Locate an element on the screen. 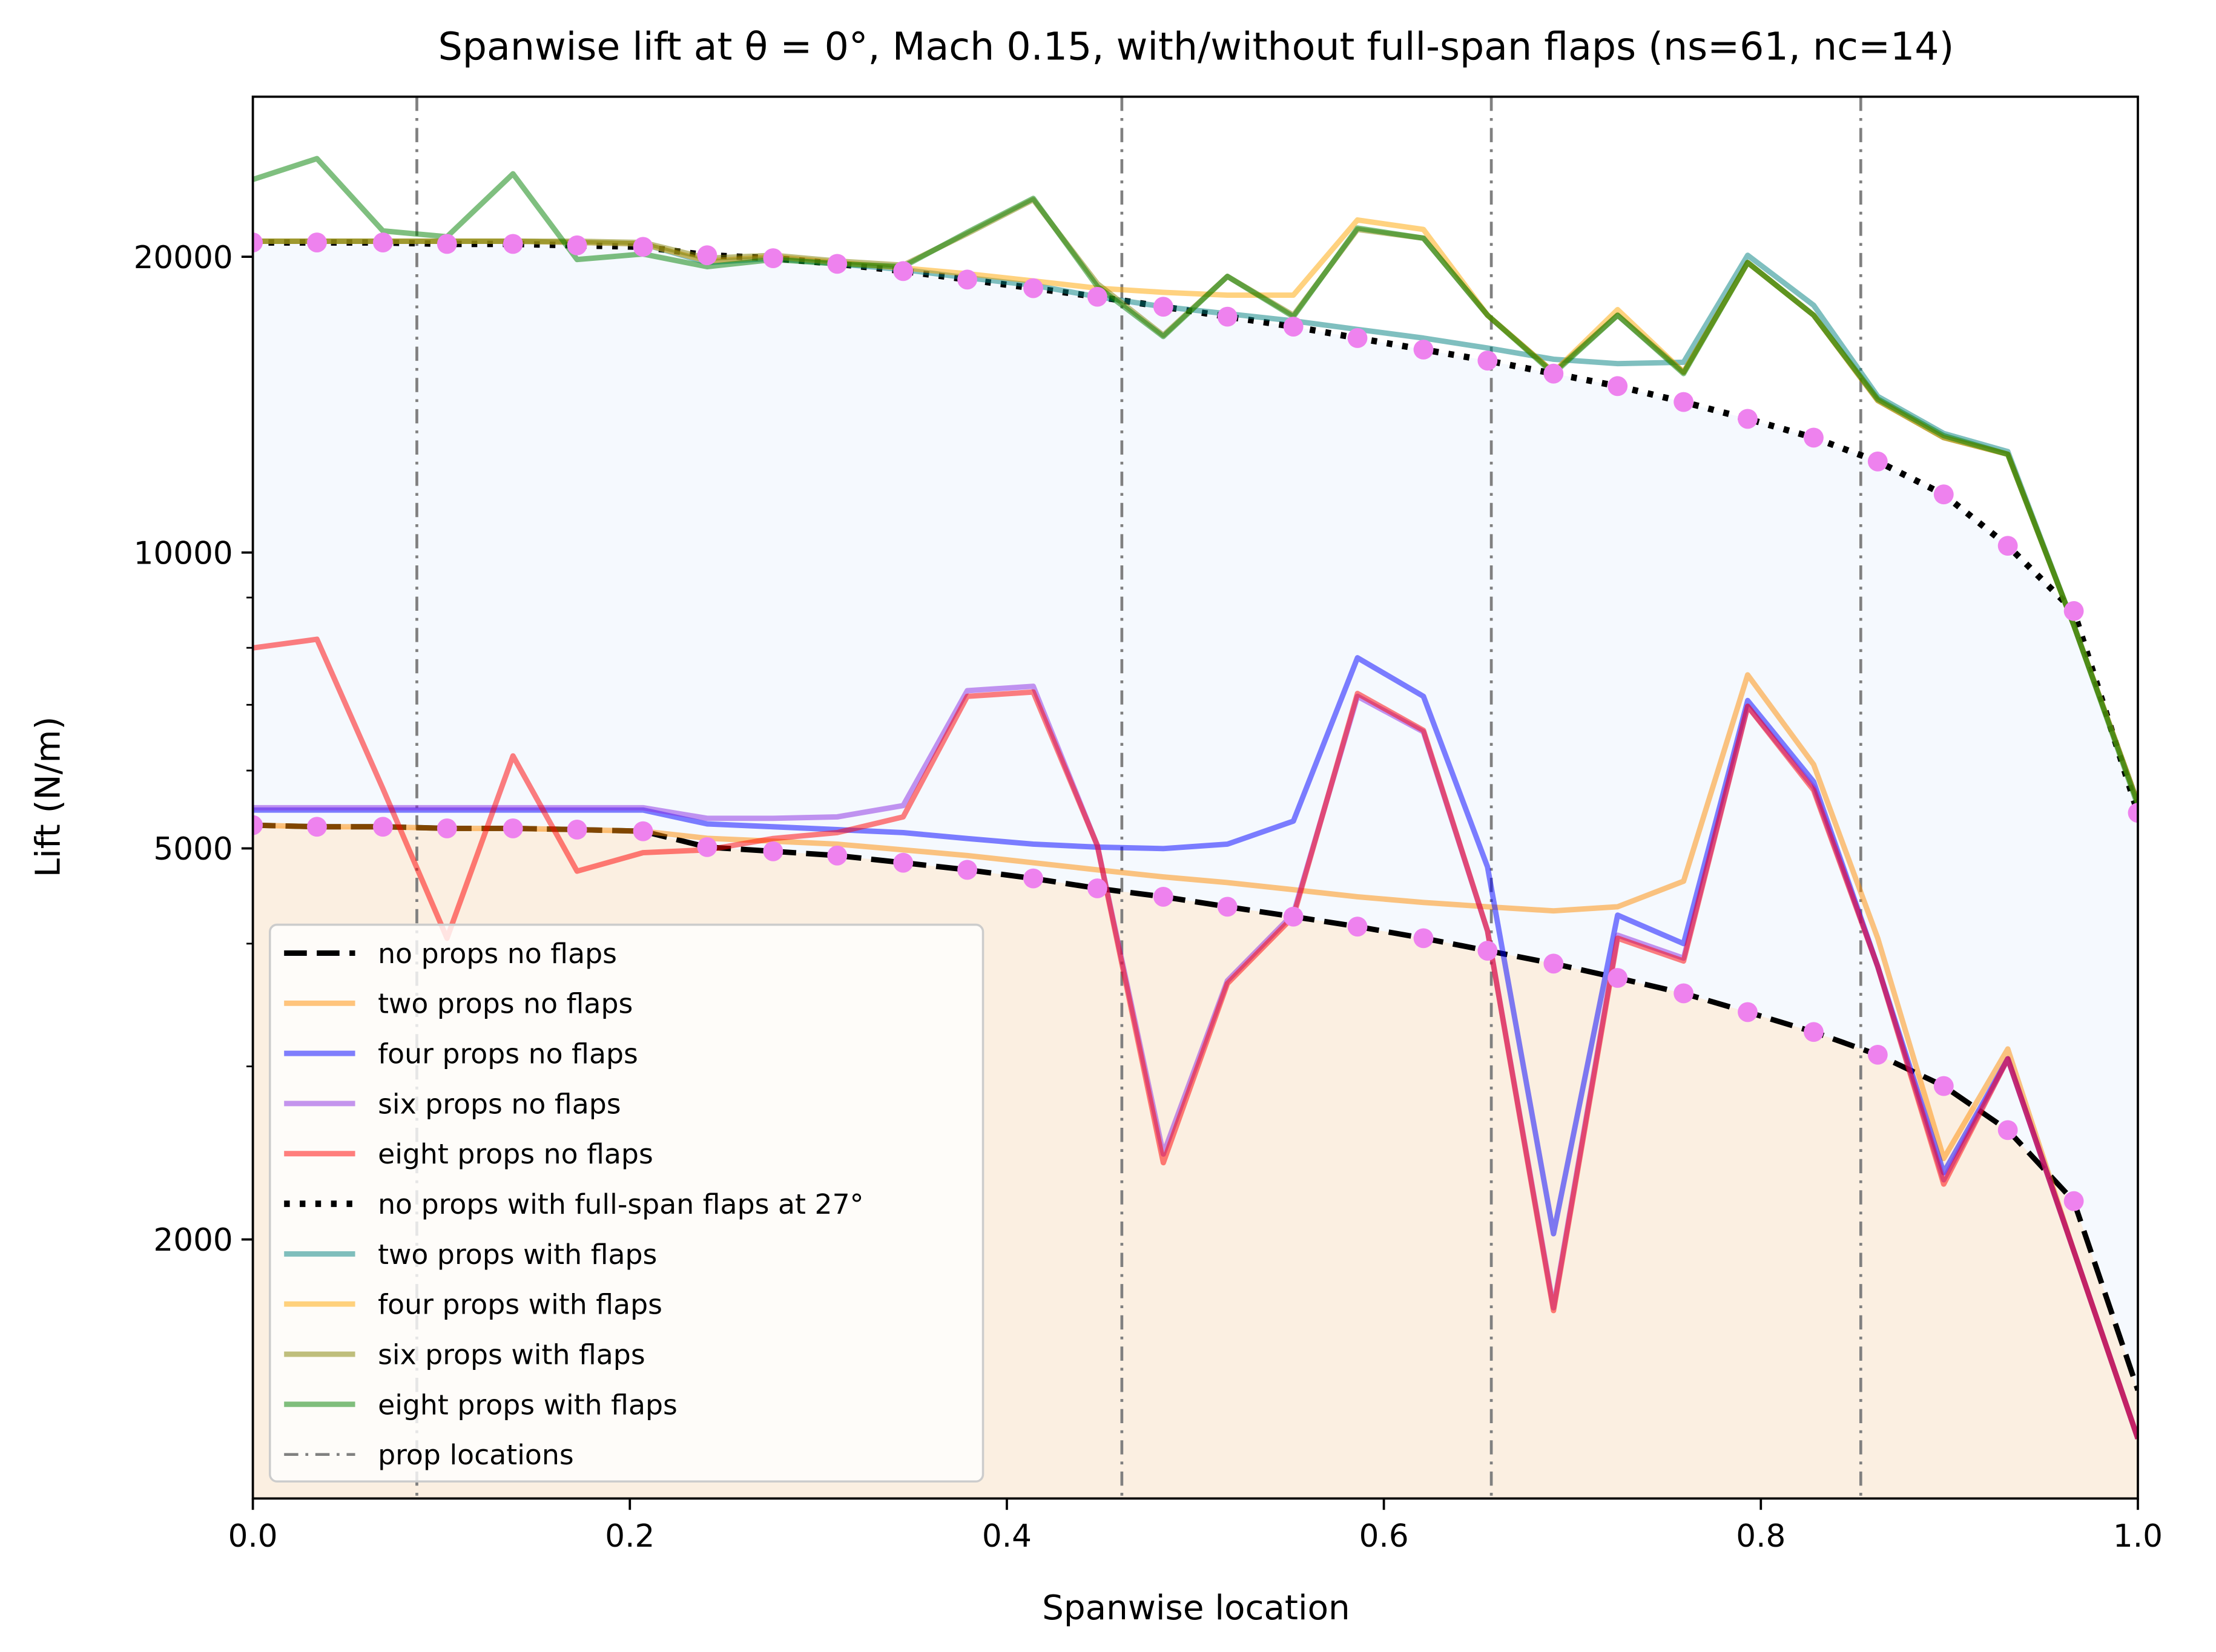 Image resolution: width=2216 pixels, height=1652 pixels. legend-label: two props with flaps is located at coordinates (517, 1255).